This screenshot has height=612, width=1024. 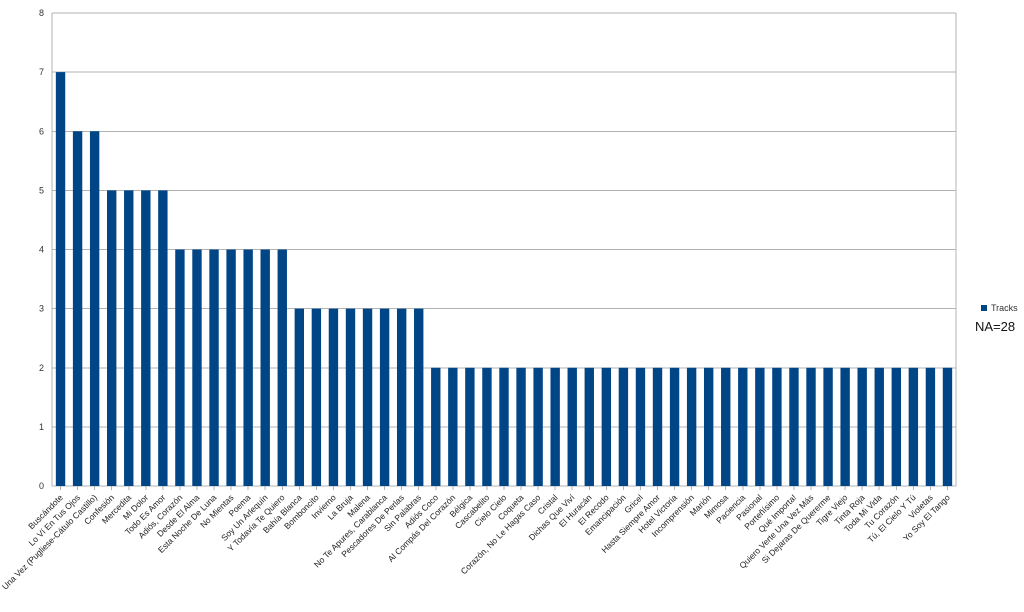 I want to click on y-tick-label: 3, so click(x=41, y=309).